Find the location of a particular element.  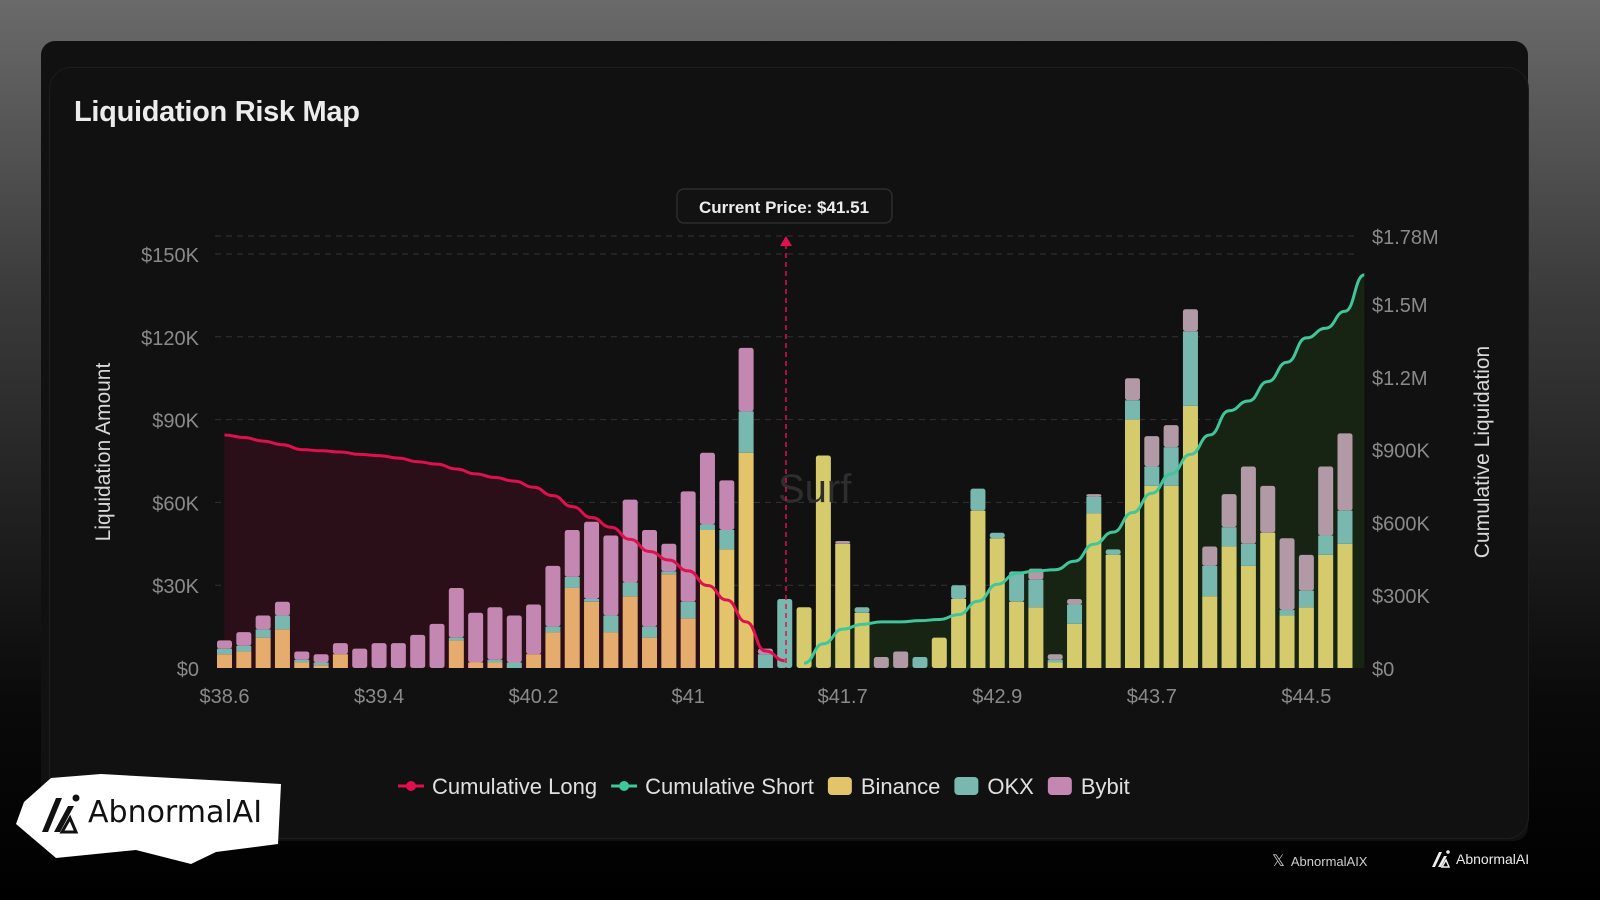

legend-item: Bybit is located at coordinates (1088, 786).